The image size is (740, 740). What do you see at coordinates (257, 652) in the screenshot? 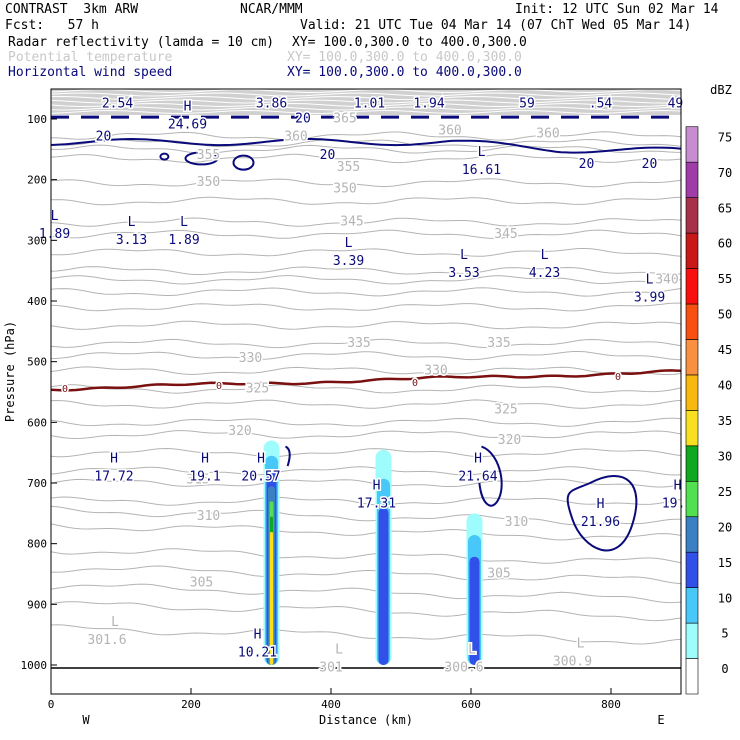
I see `wind-extremum-value: 10.21` at bounding box center [257, 652].